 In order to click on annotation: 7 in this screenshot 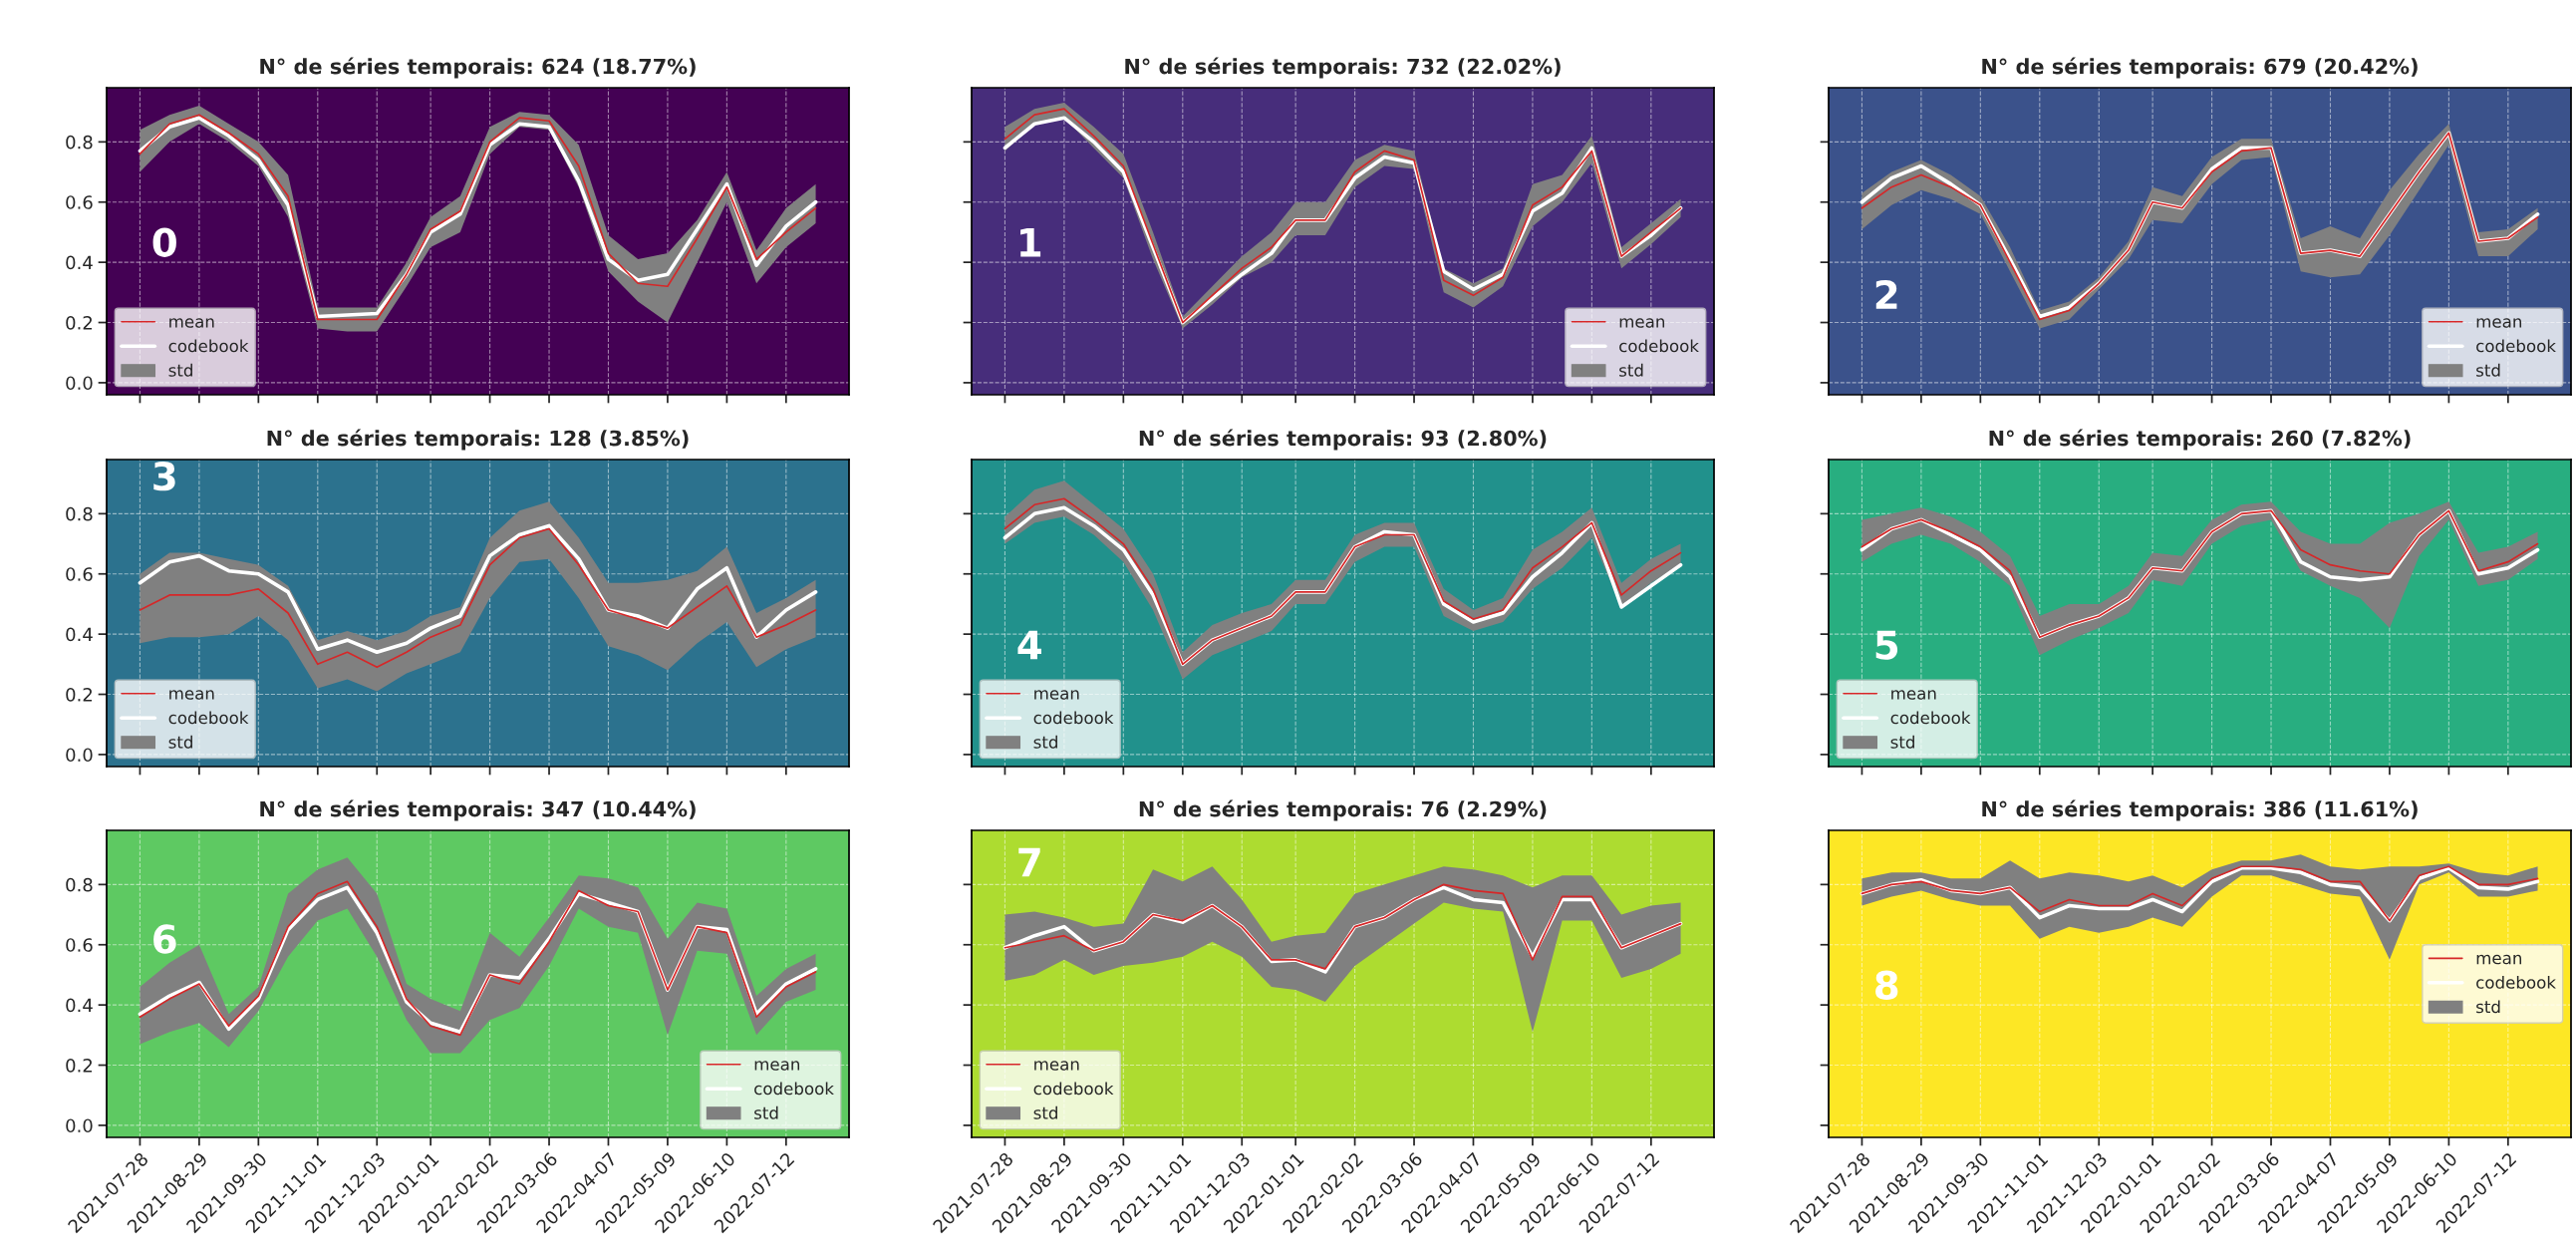, I will do `click(1029, 862)`.